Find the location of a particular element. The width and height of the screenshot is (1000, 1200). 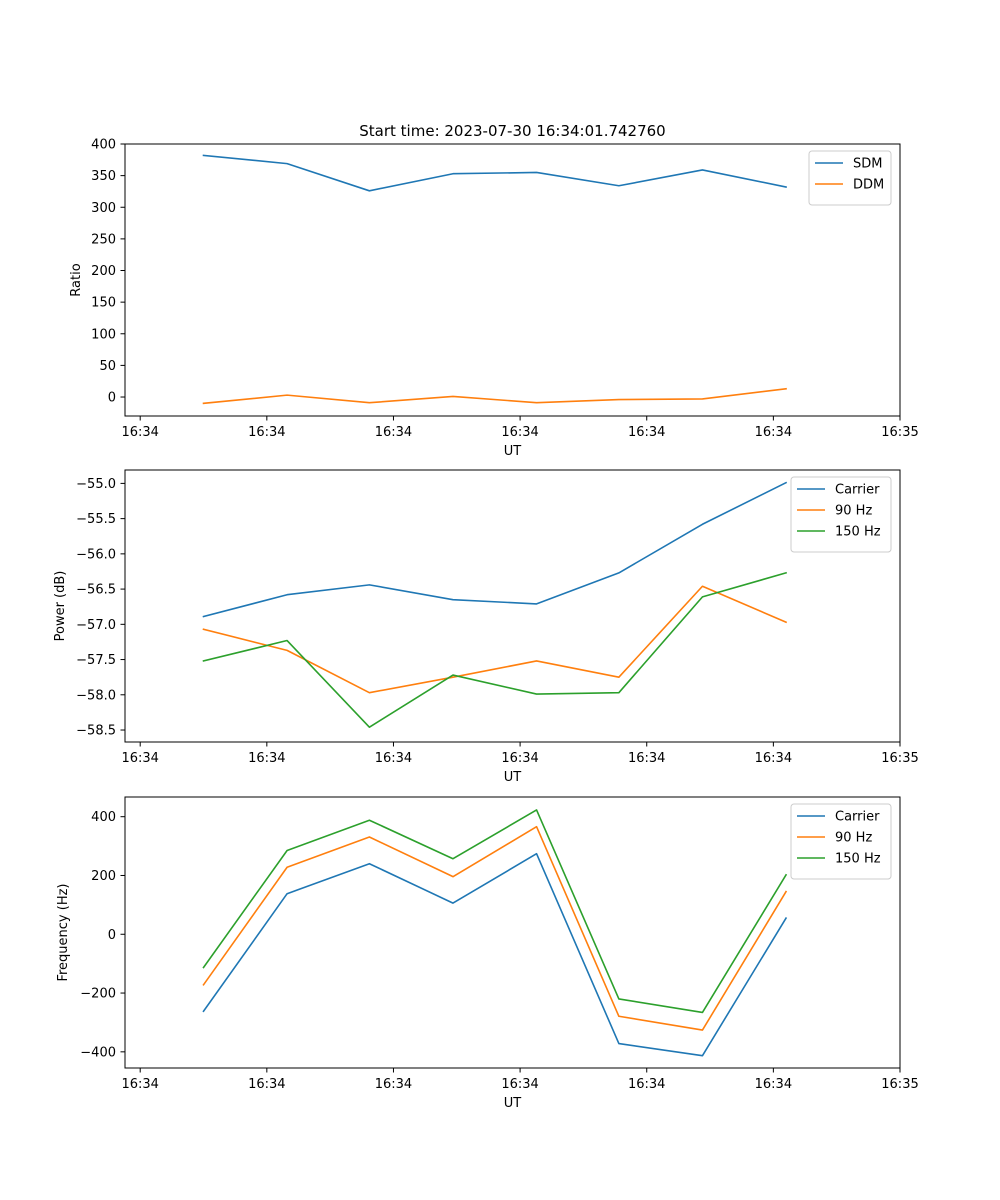

chart-2-y-tick-label: −57.0 is located at coordinates (96, 625).